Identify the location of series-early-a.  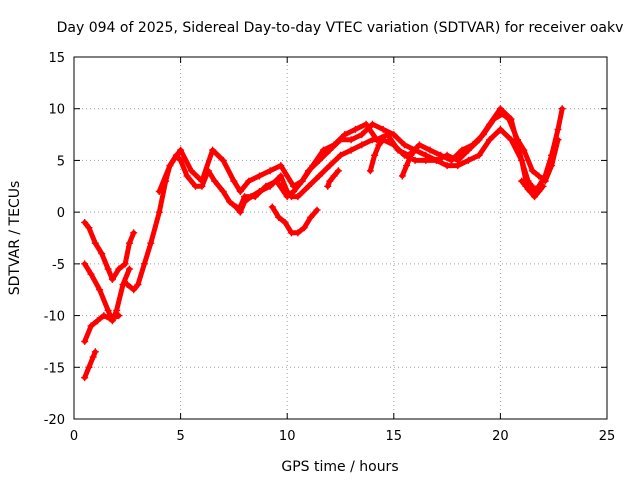
(109, 250).